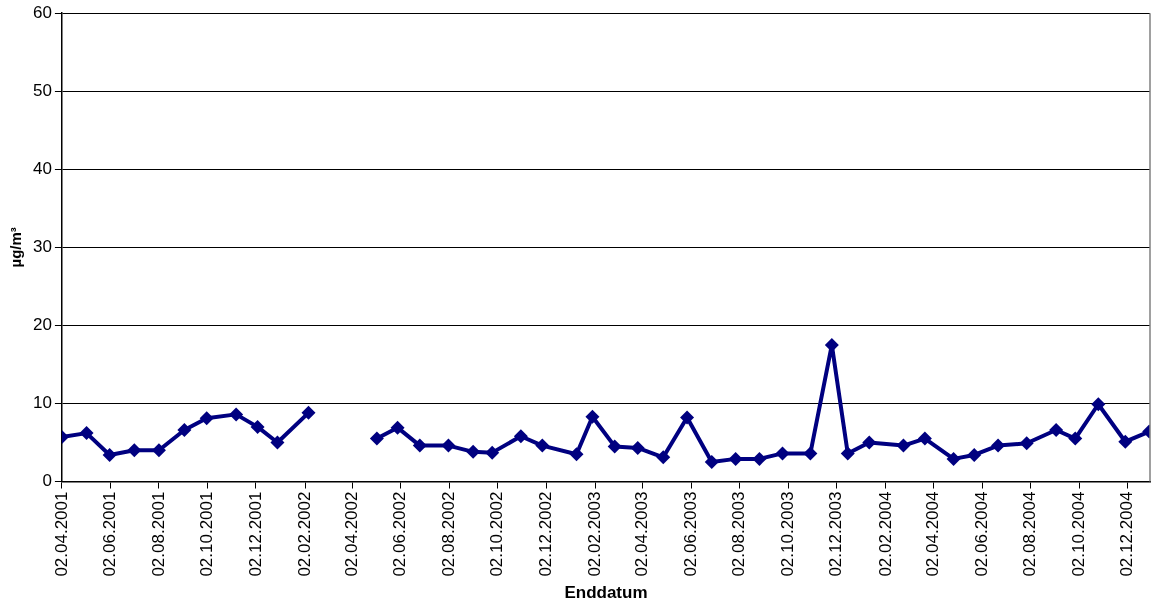  What do you see at coordinates (885, 534) in the screenshot?
I see `x-tick-label: 02.02.2004` at bounding box center [885, 534].